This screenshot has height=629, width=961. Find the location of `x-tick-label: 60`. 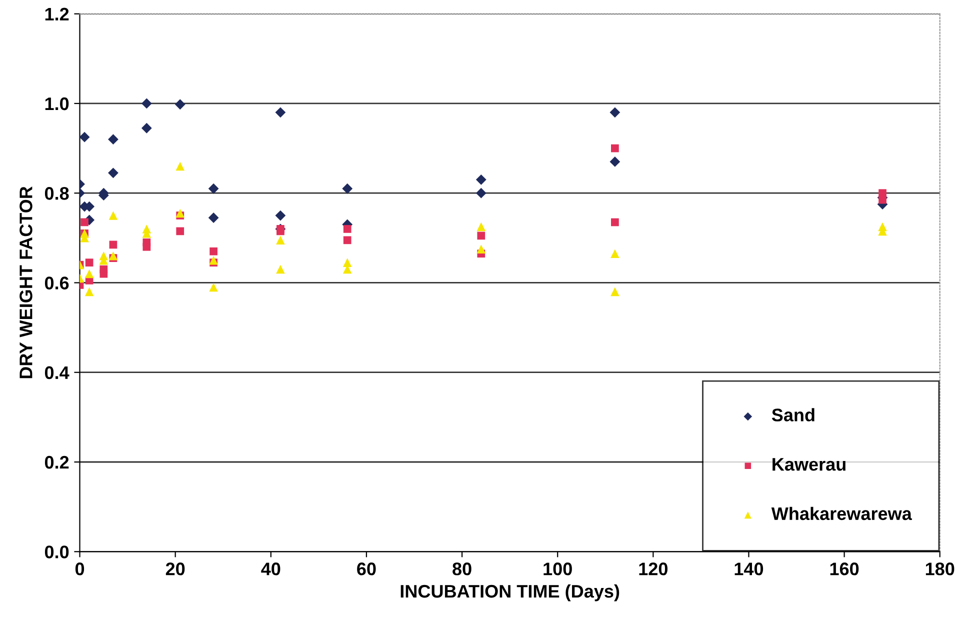

x-tick-label: 60 is located at coordinates (366, 569).